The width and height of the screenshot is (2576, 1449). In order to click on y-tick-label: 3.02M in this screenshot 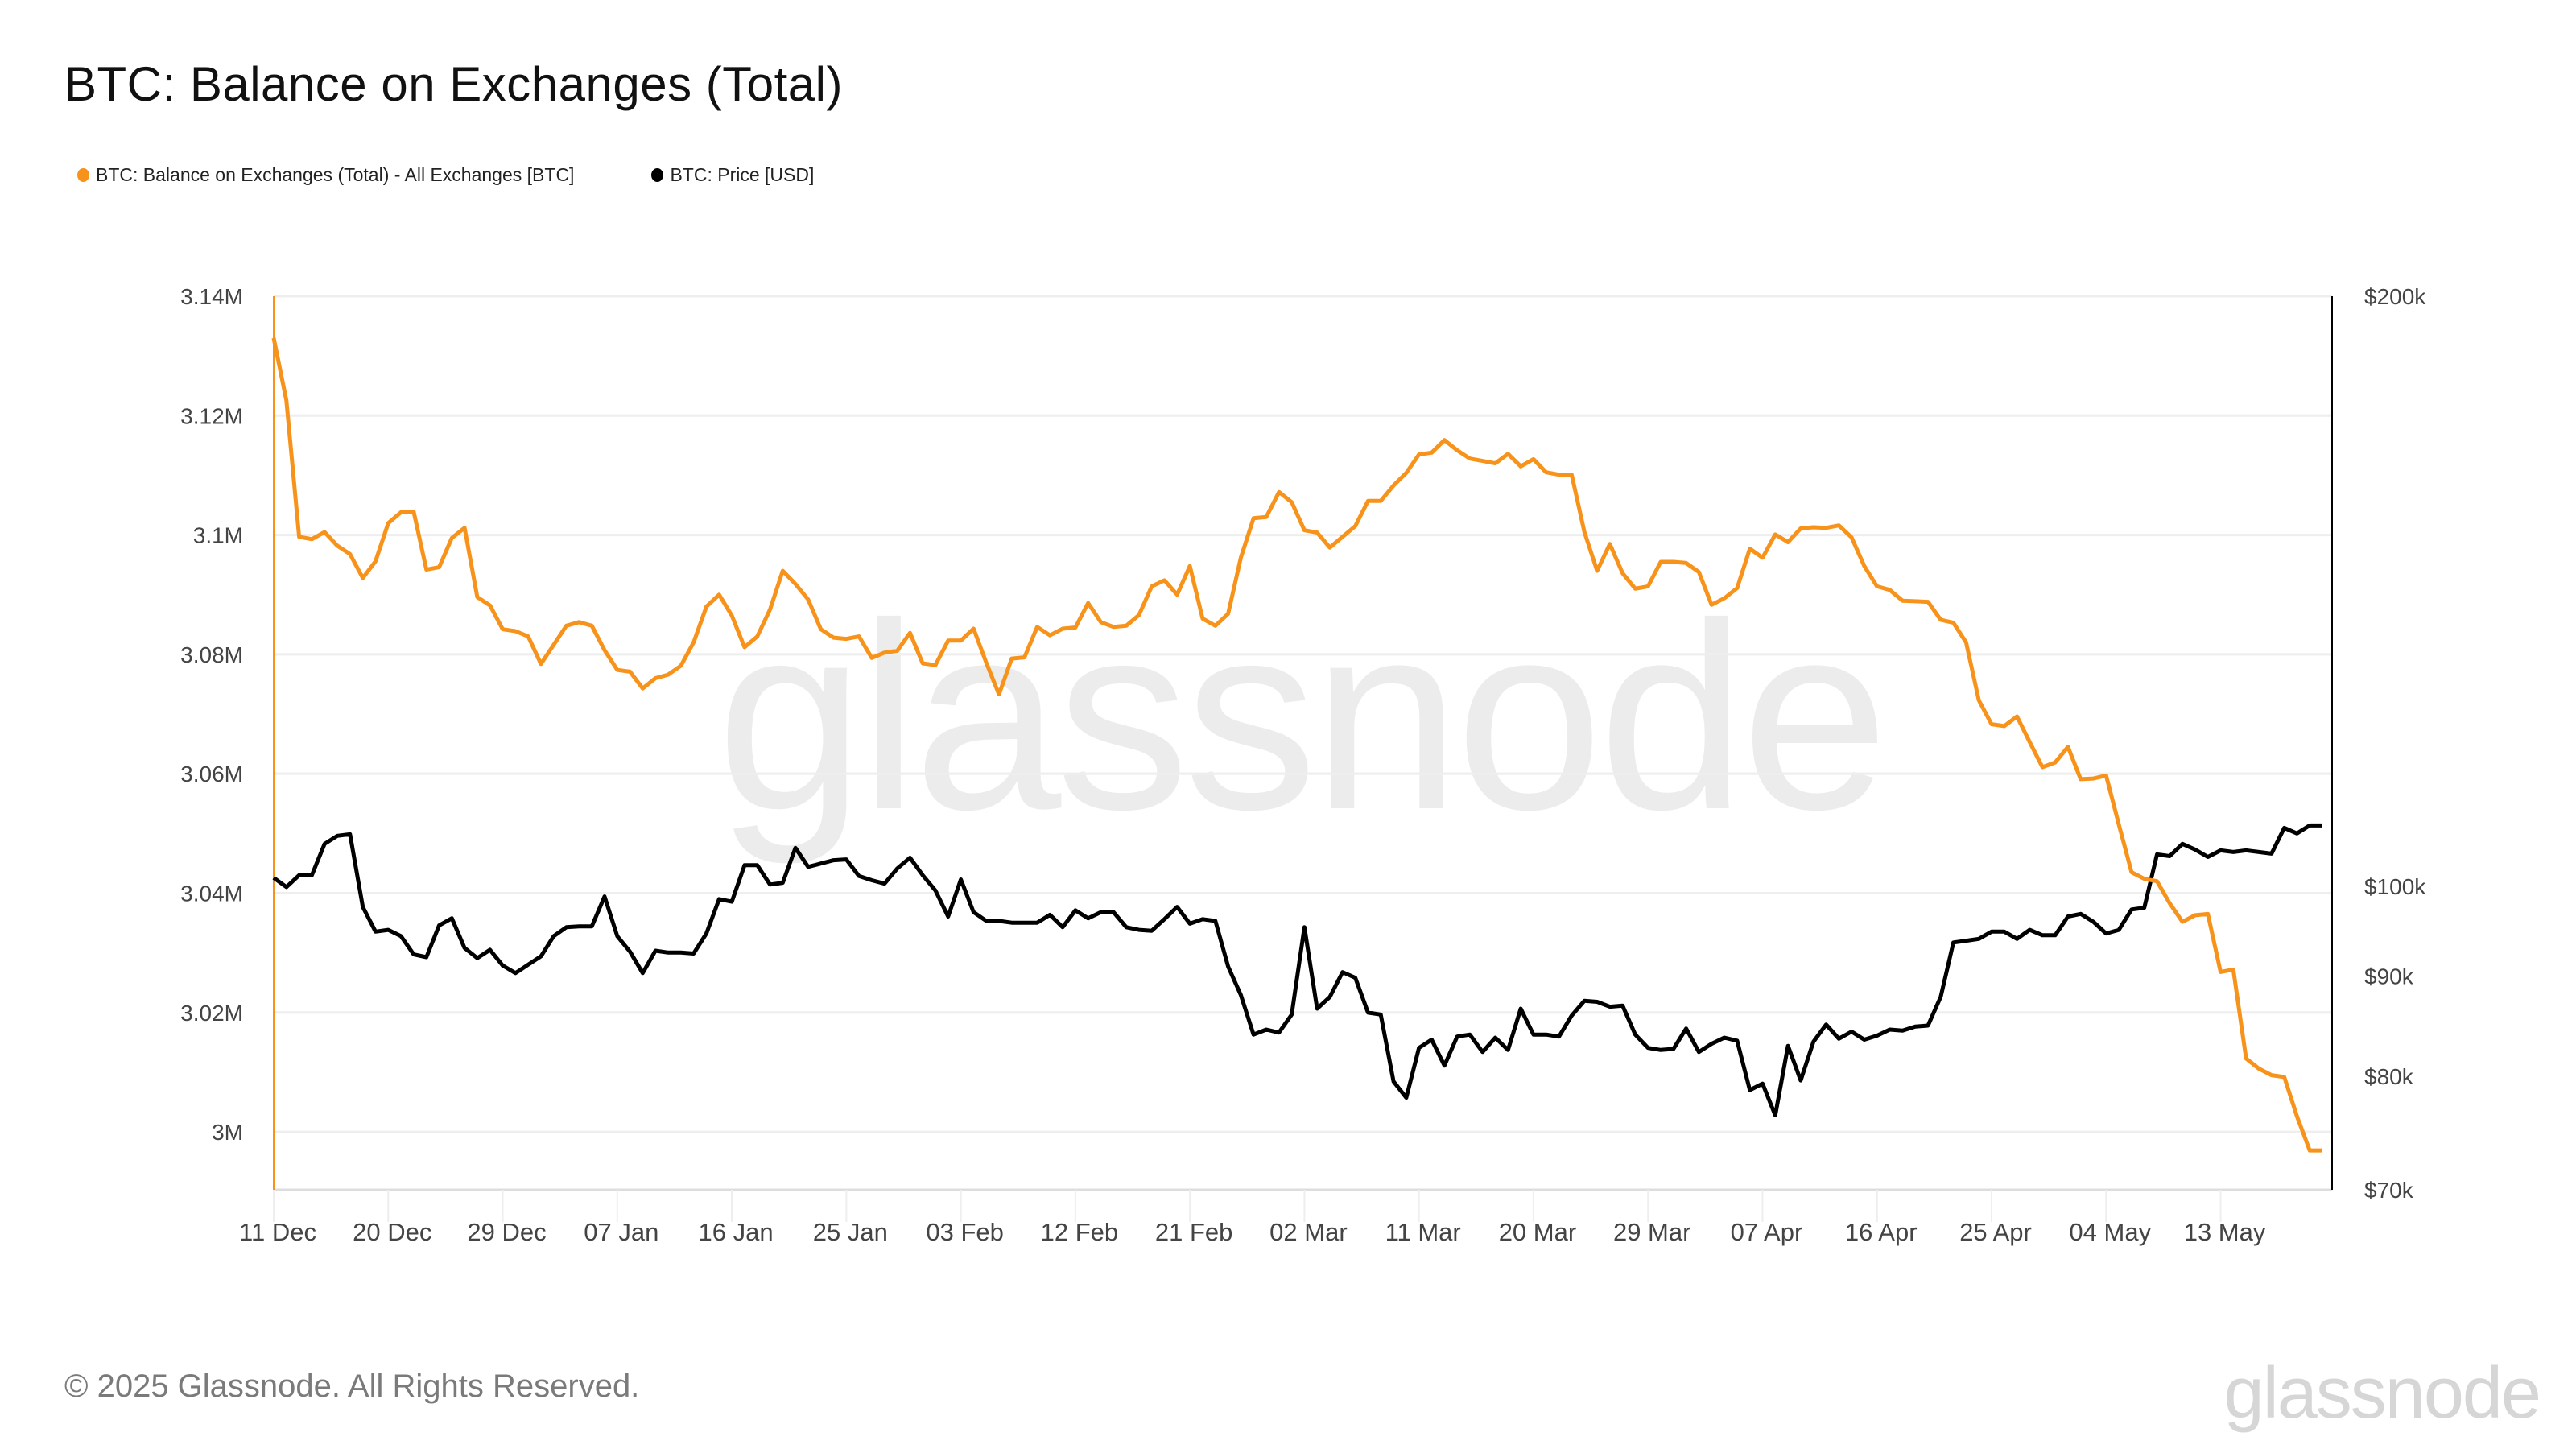, I will do `click(211, 1013)`.